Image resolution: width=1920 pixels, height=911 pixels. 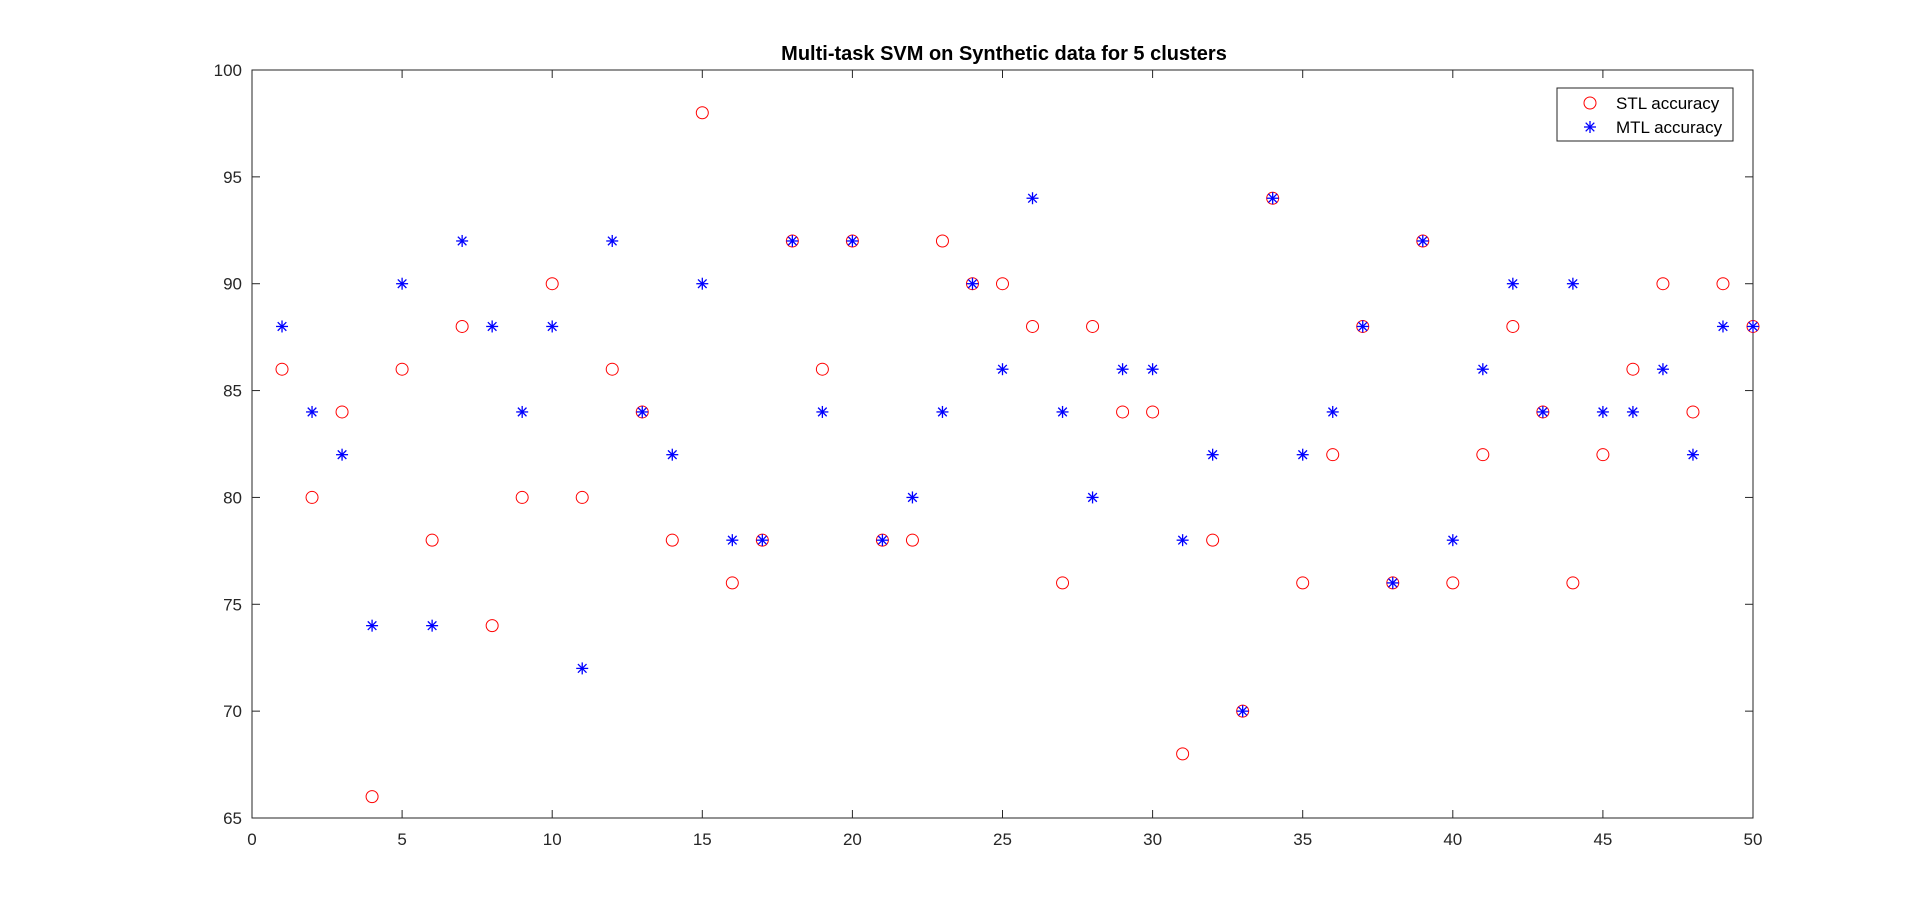 I want to click on x-tick-label: 50, so click(x=1753, y=839).